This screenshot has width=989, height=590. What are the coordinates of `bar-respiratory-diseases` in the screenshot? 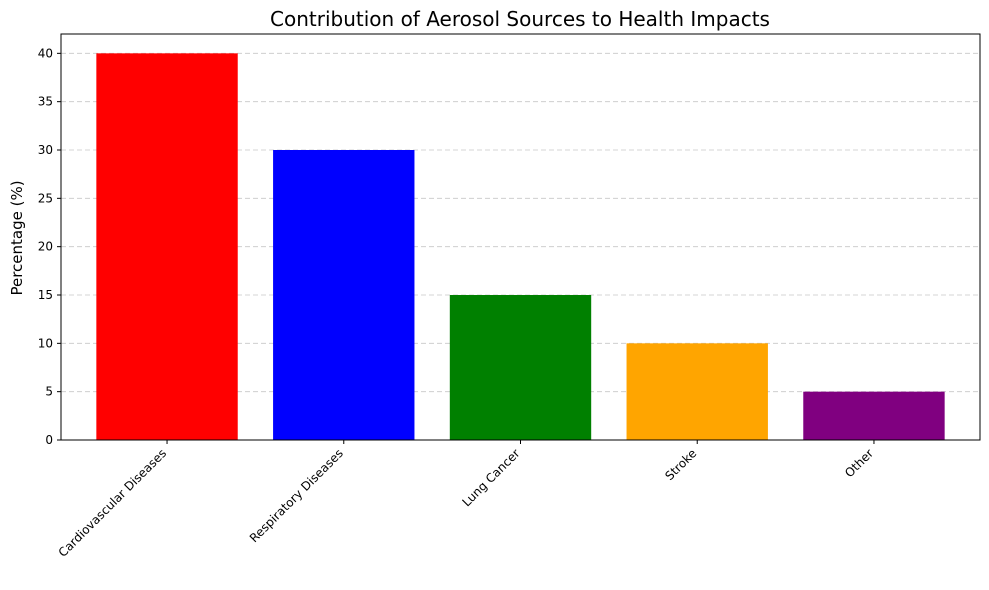 It's located at (344, 295).